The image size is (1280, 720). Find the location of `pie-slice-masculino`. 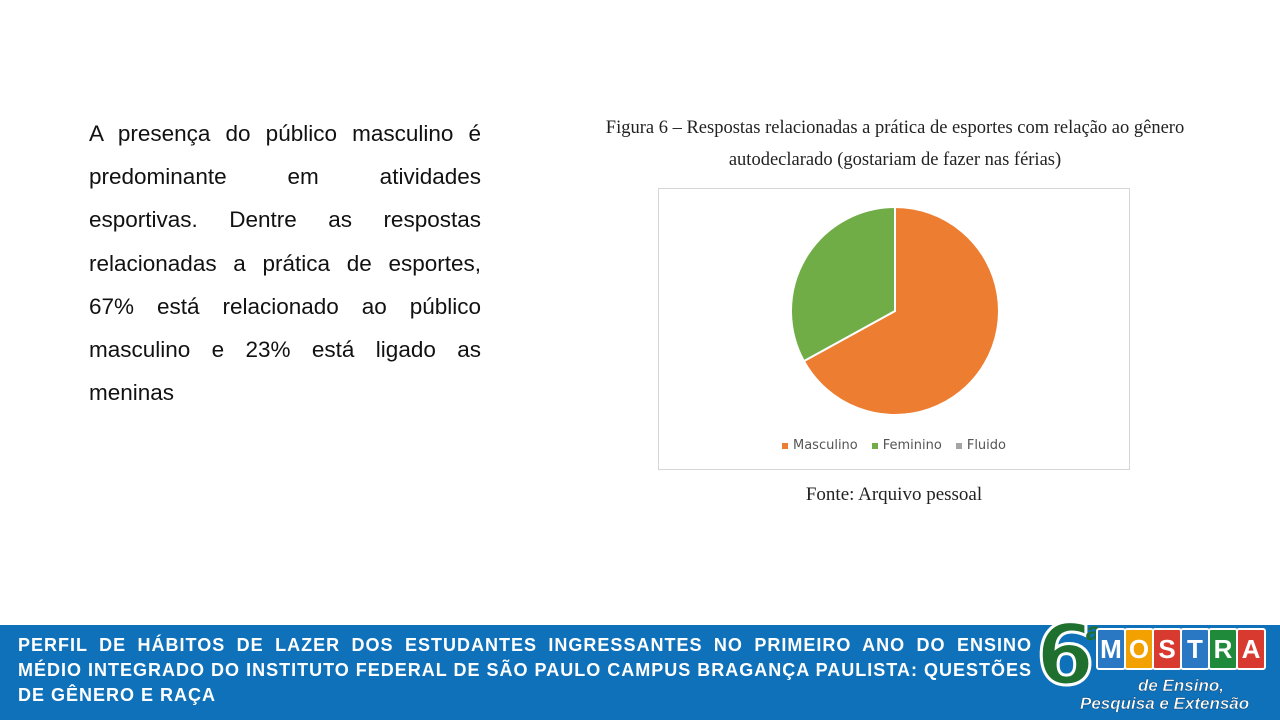

pie-slice-masculino is located at coordinates (901, 310).